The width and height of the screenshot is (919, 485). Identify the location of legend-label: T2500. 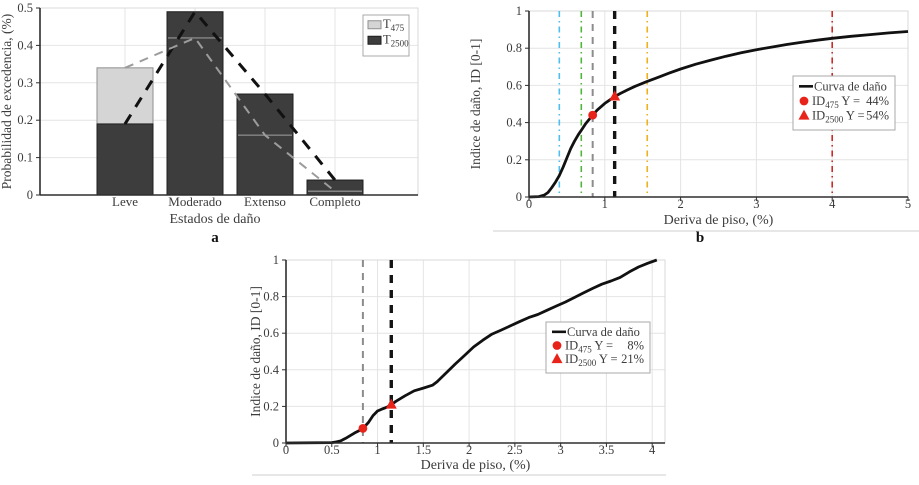
(396, 40).